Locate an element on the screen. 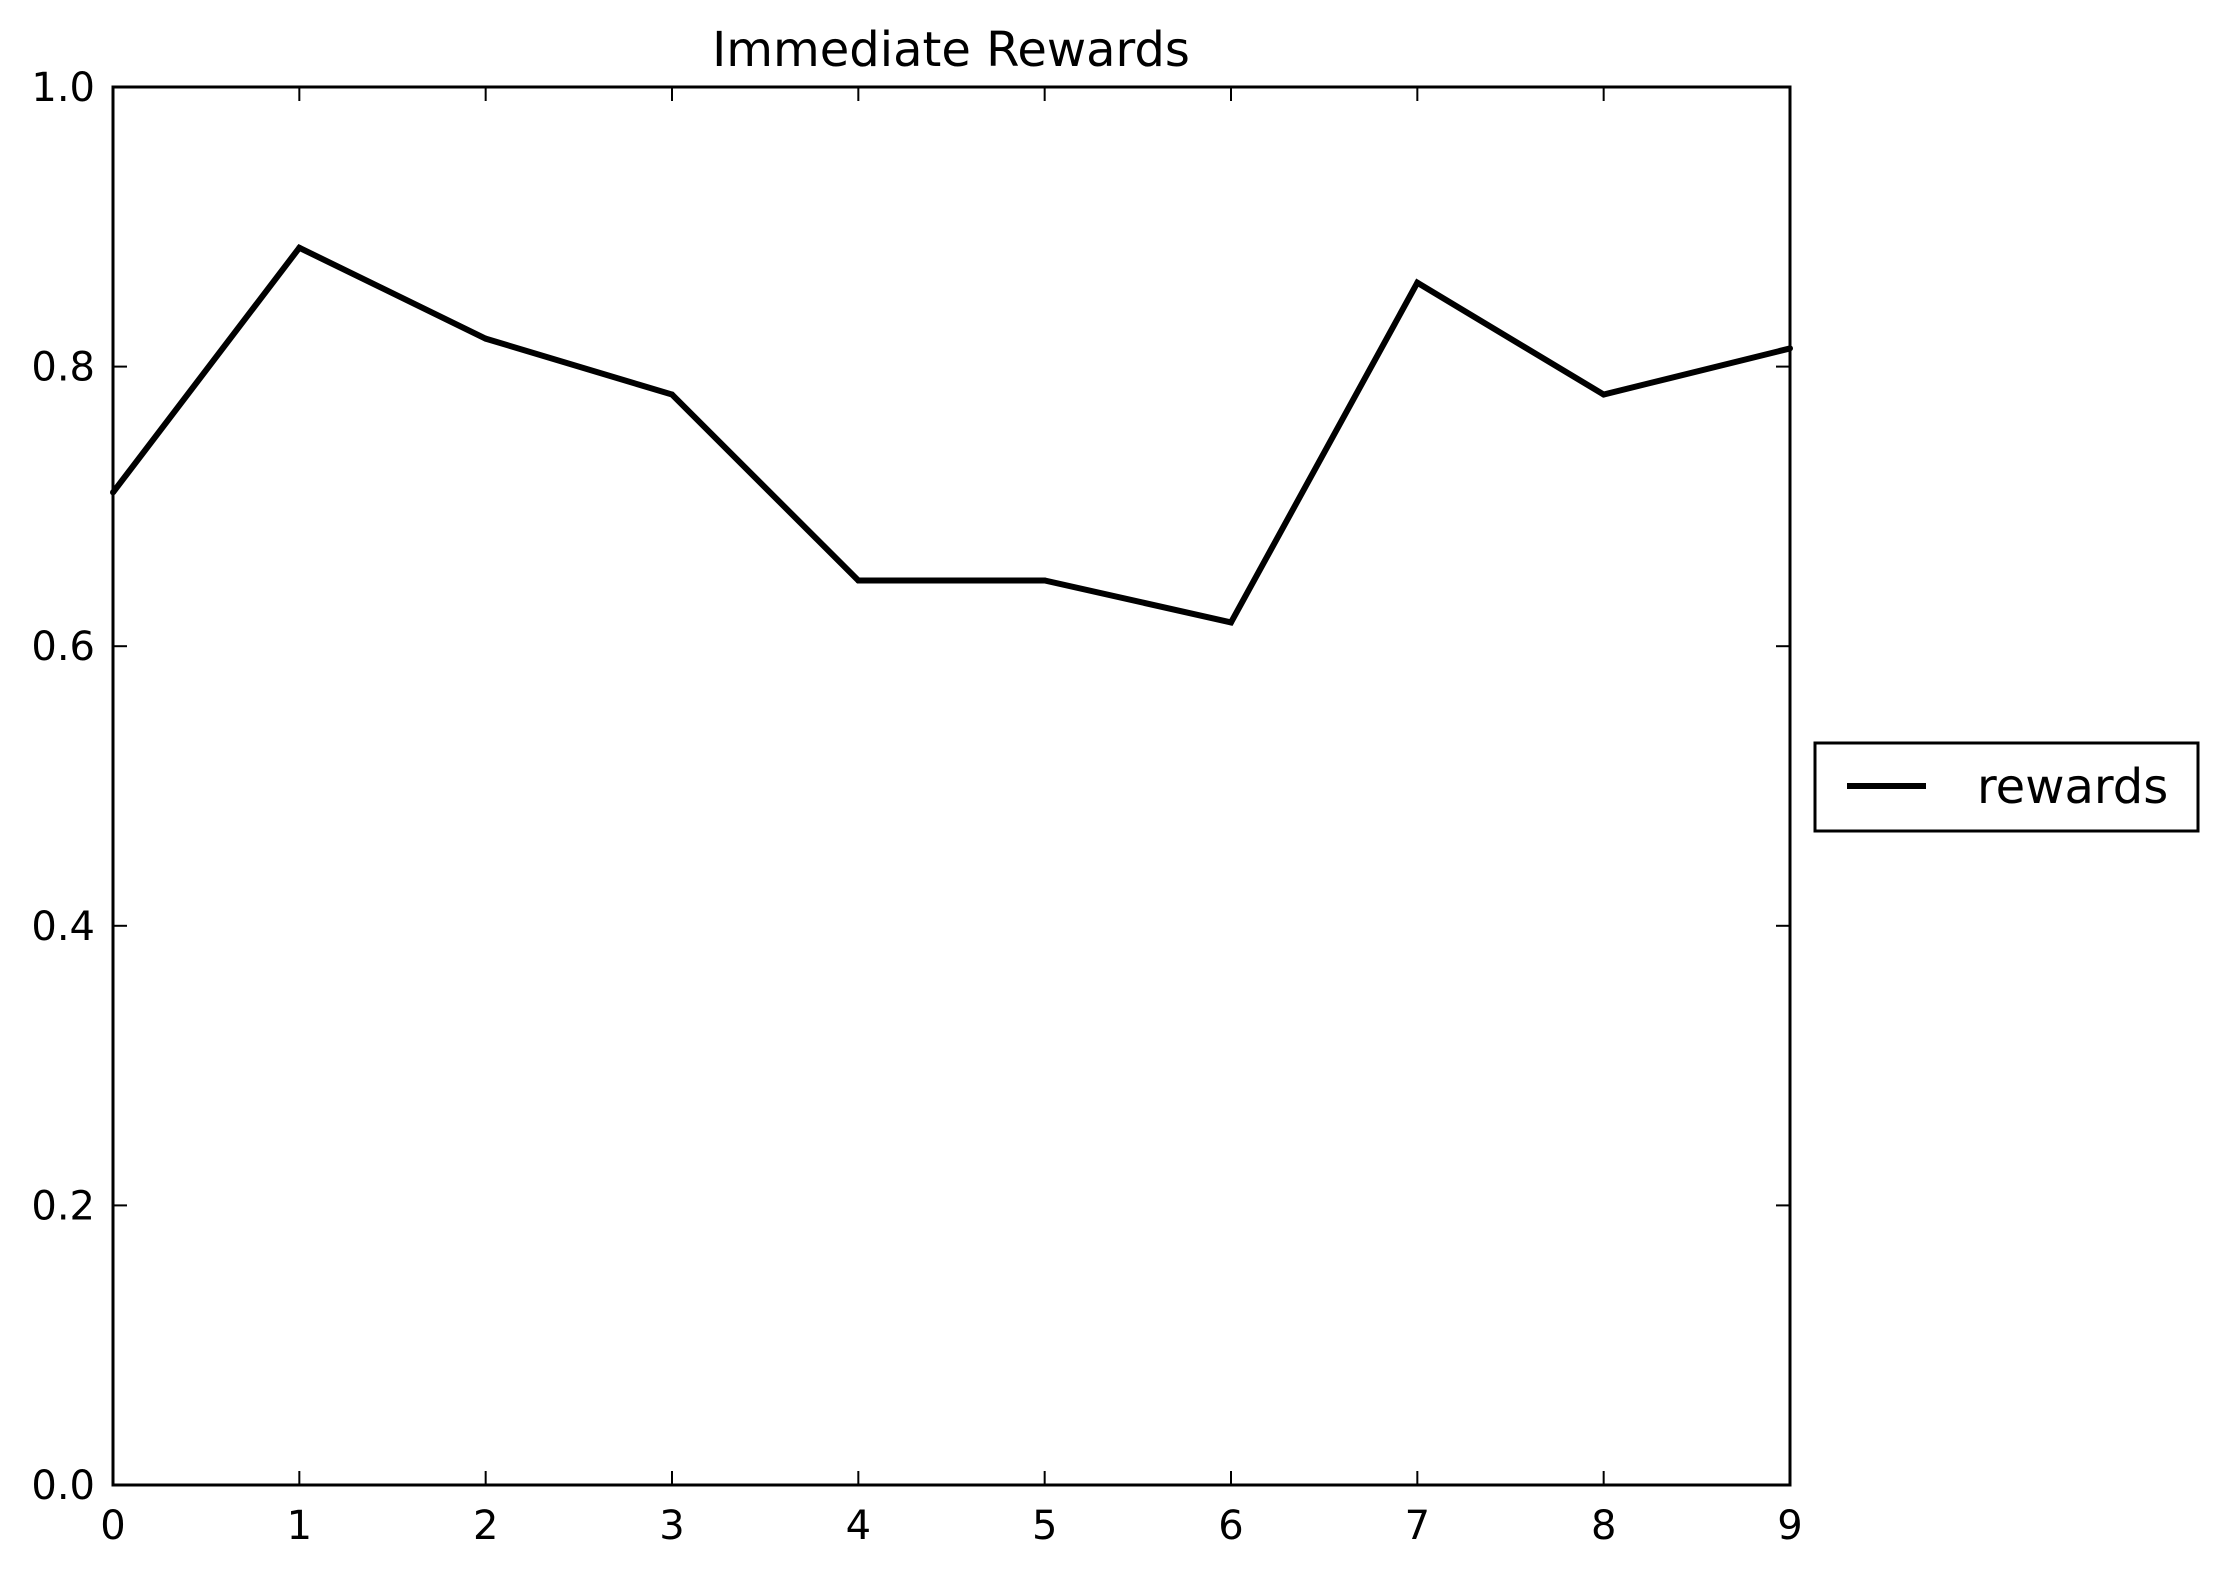  y-tick-label: 0.6 is located at coordinates (63, 647).